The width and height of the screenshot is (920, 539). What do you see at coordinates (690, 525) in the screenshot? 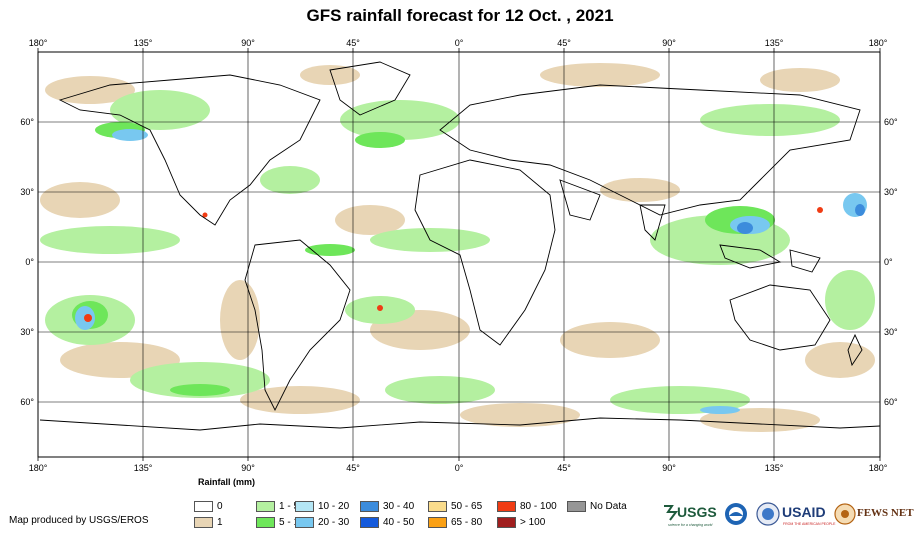
I see `usgs-tagline: science for a changing world` at bounding box center [690, 525].